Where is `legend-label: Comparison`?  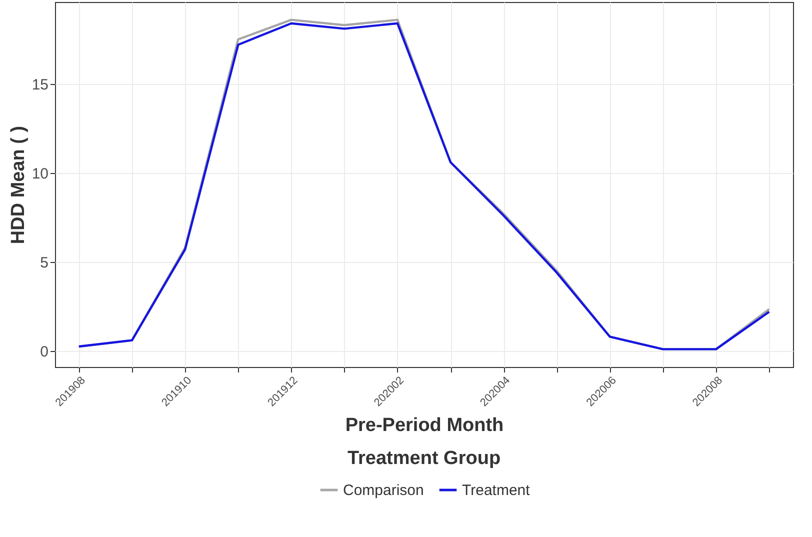
legend-label: Comparison is located at coordinates (383, 490).